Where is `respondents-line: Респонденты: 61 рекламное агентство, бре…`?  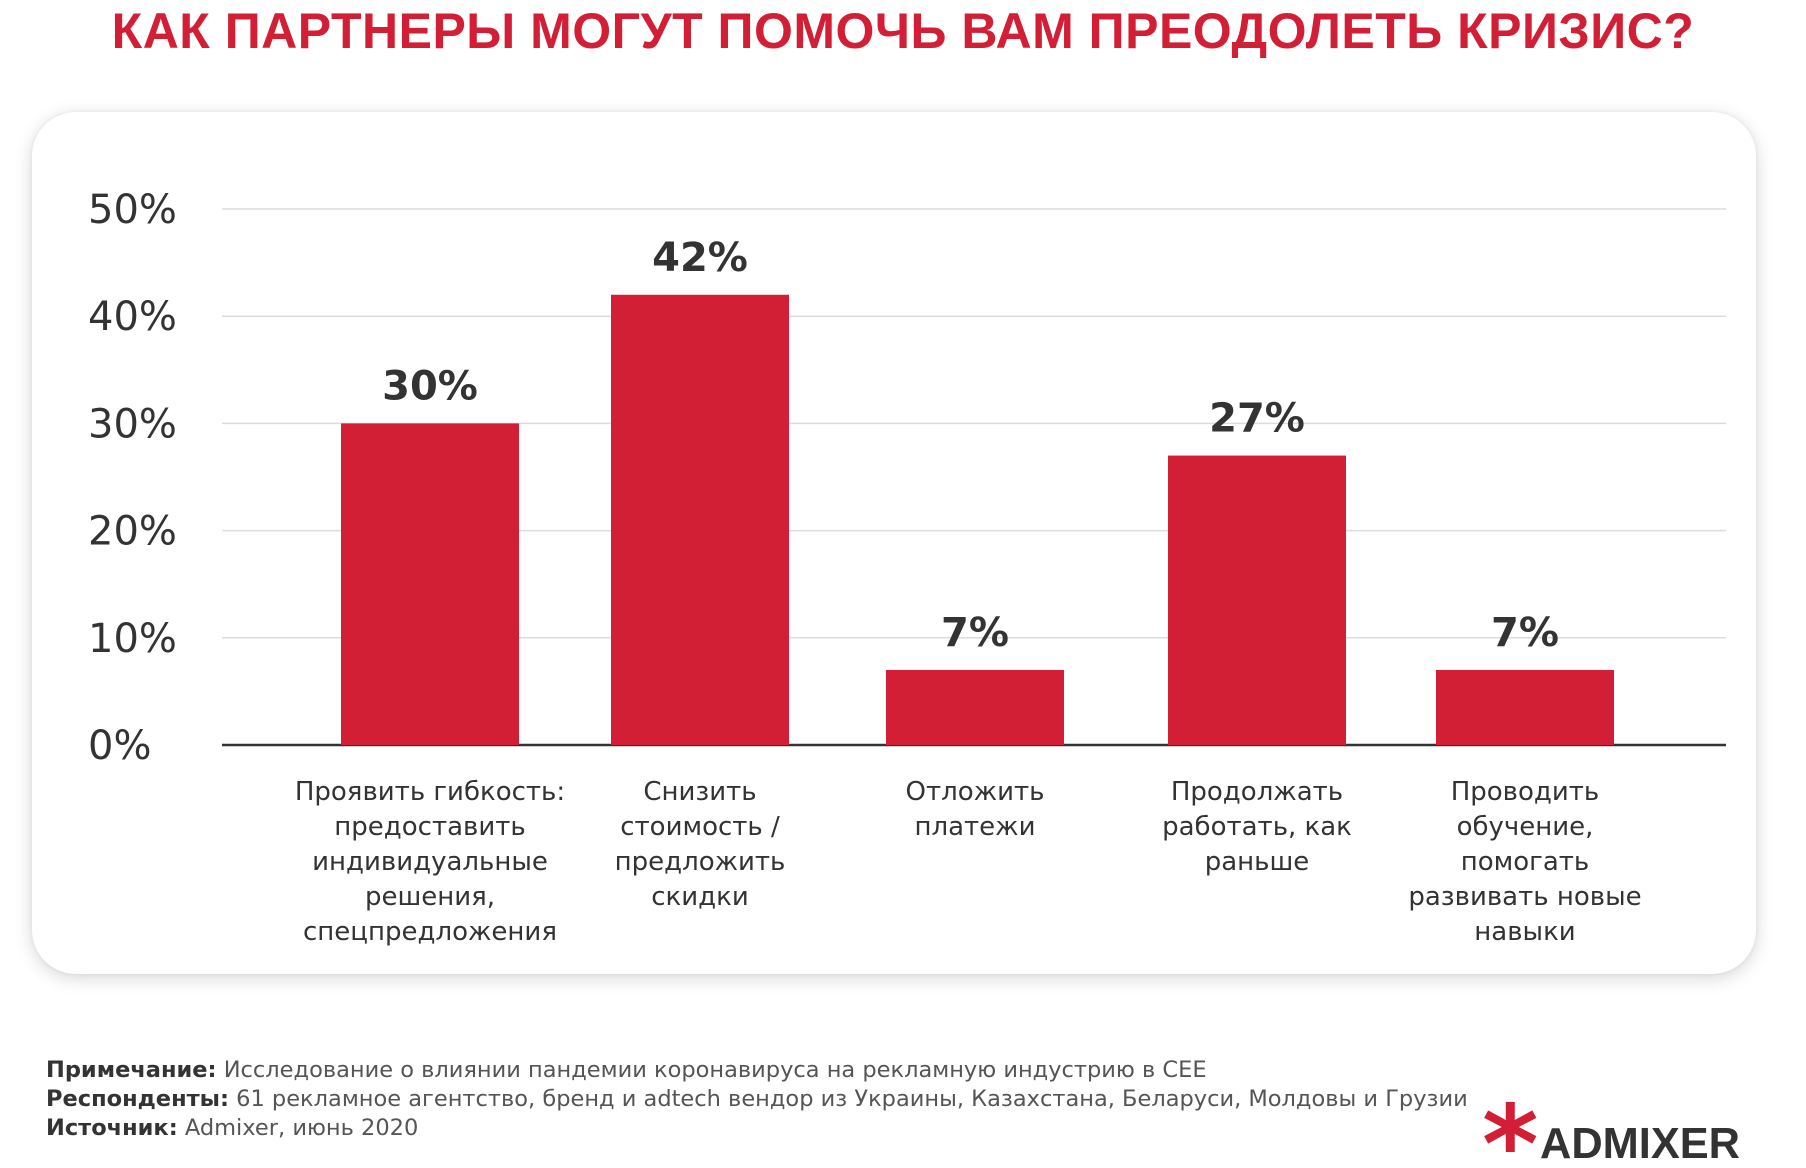 respondents-line: Респонденты: 61 рекламное агентство, бре… is located at coordinates (757, 1099).